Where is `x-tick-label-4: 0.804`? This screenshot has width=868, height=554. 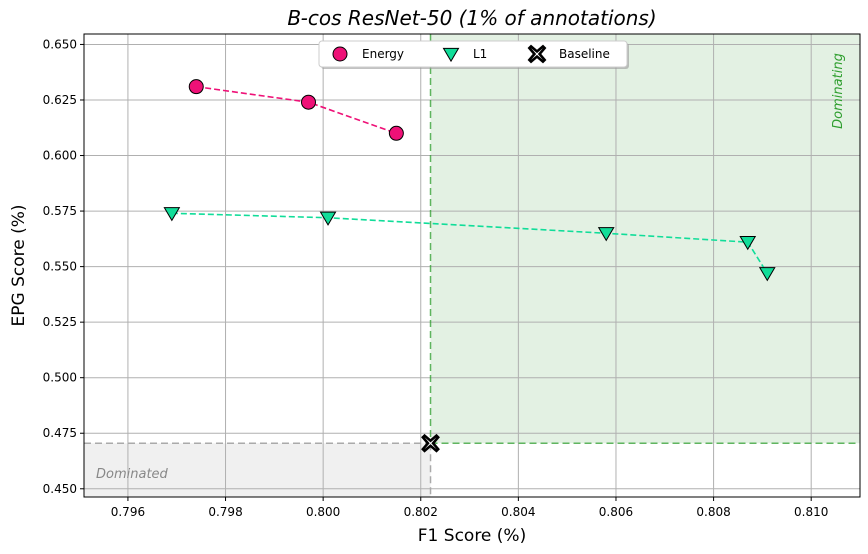 x-tick-label-4: 0.804 is located at coordinates (518, 512).